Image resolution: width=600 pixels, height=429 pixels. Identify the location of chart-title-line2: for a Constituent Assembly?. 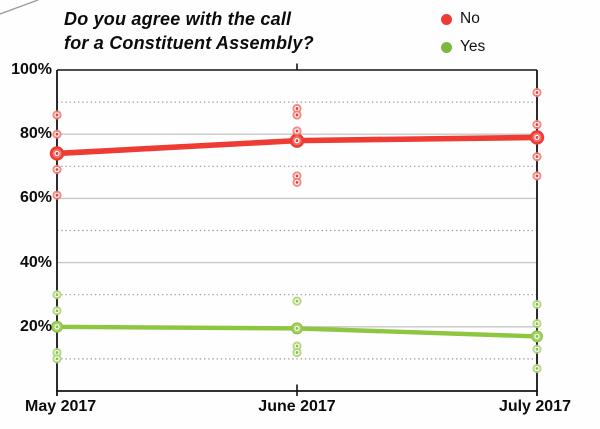
(189, 43).